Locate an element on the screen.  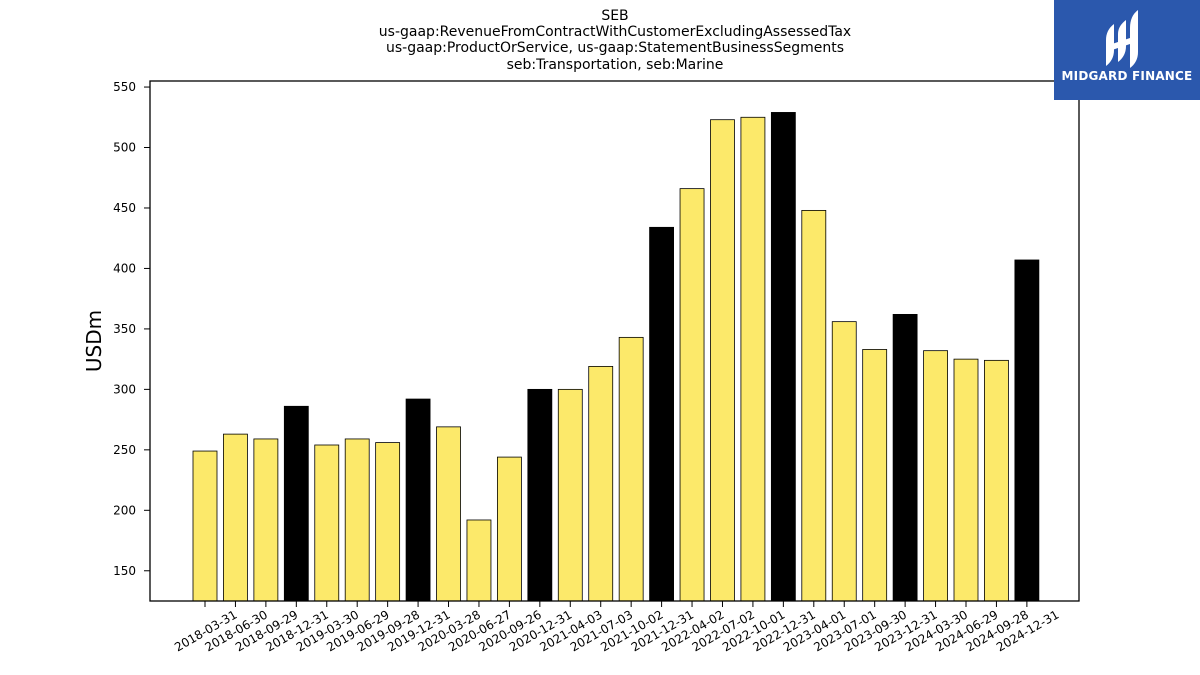
chart-title-line-4: seb:Transportation, seb:Marine is located at coordinates (615, 65).